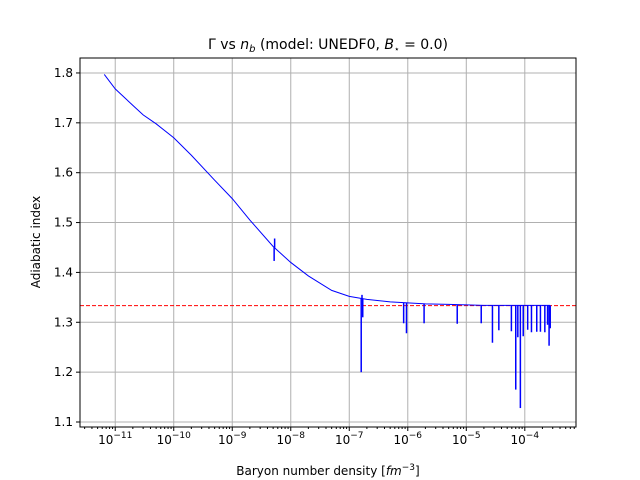 The width and height of the screenshot is (640, 480). Describe the element at coordinates (36, 242) in the screenshot. I see `y-axis-label: Adiabatic index` at that location.